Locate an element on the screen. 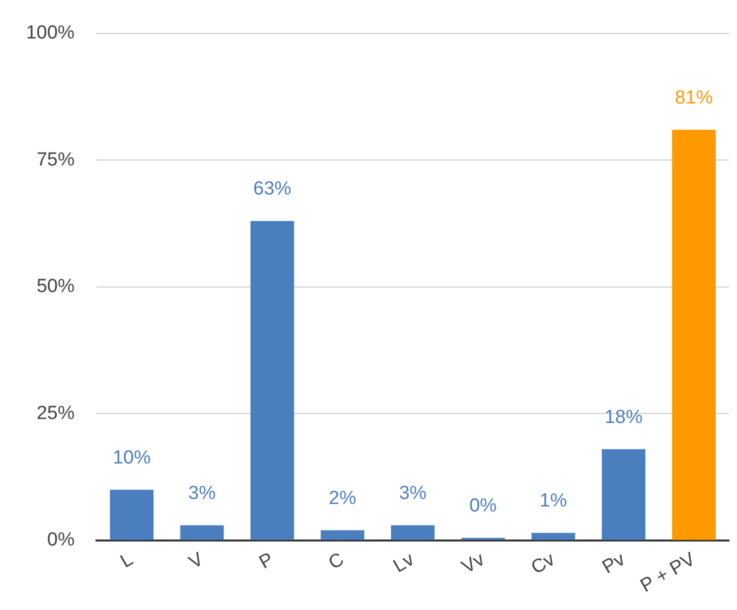 The width and height of the screenshot is (737, 610). data-label: 18% is located at coordinates (623, 417).